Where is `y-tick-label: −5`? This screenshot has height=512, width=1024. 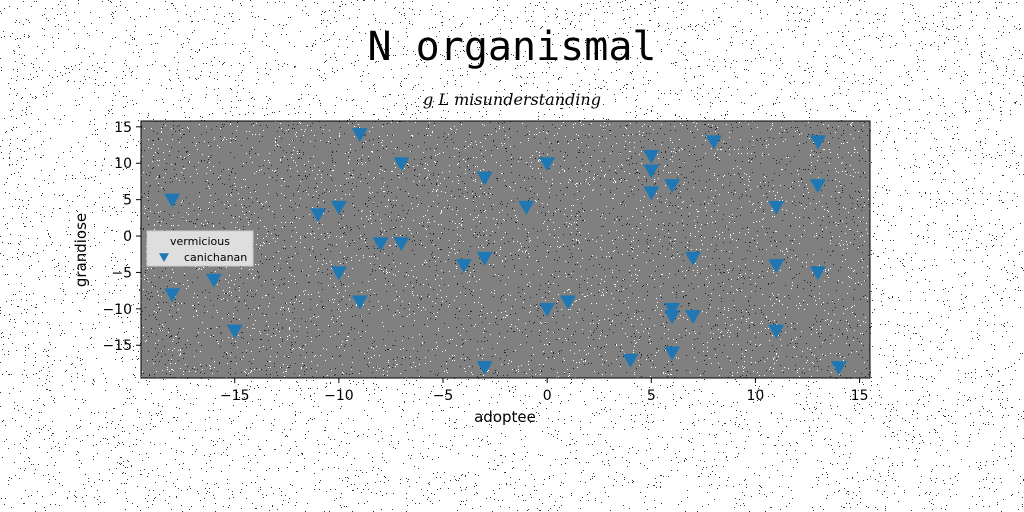 y-tick-label: −5 is located at coordinates (121, 273).